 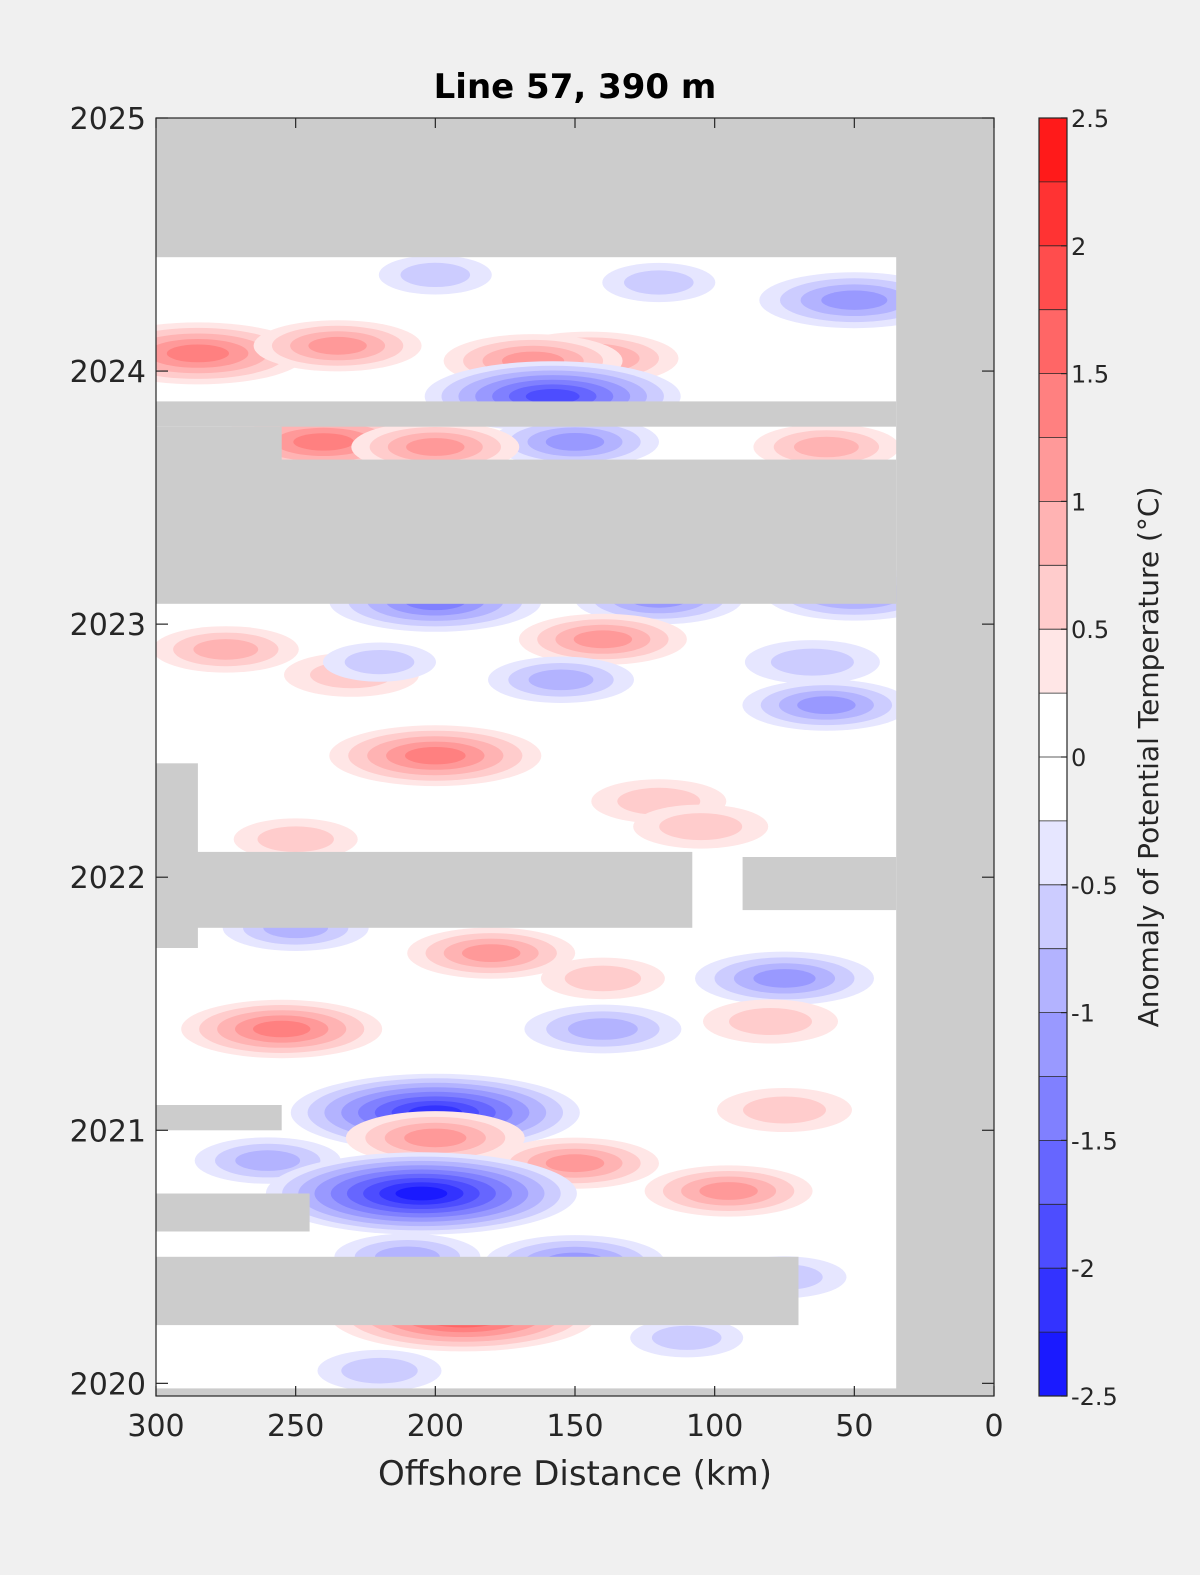 I want to click on x-tick-label: 200, so click(x=435, y=1426).